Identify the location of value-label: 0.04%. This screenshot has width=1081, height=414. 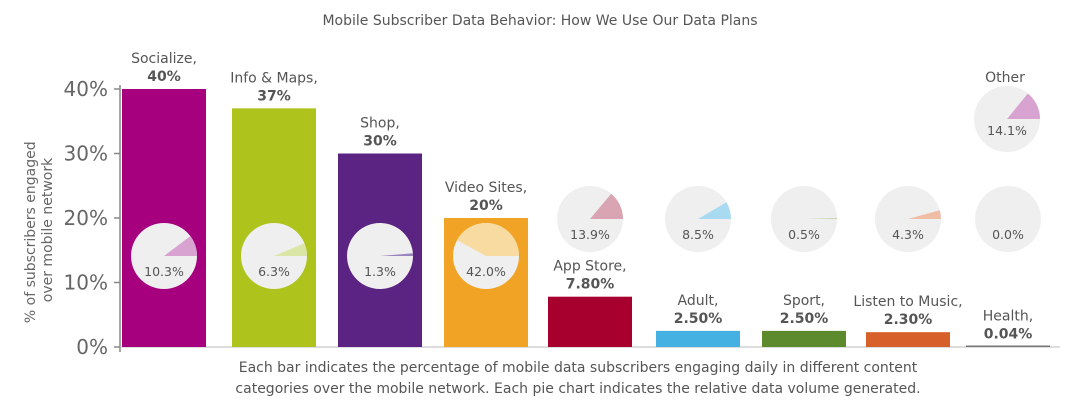
(1008, 335).